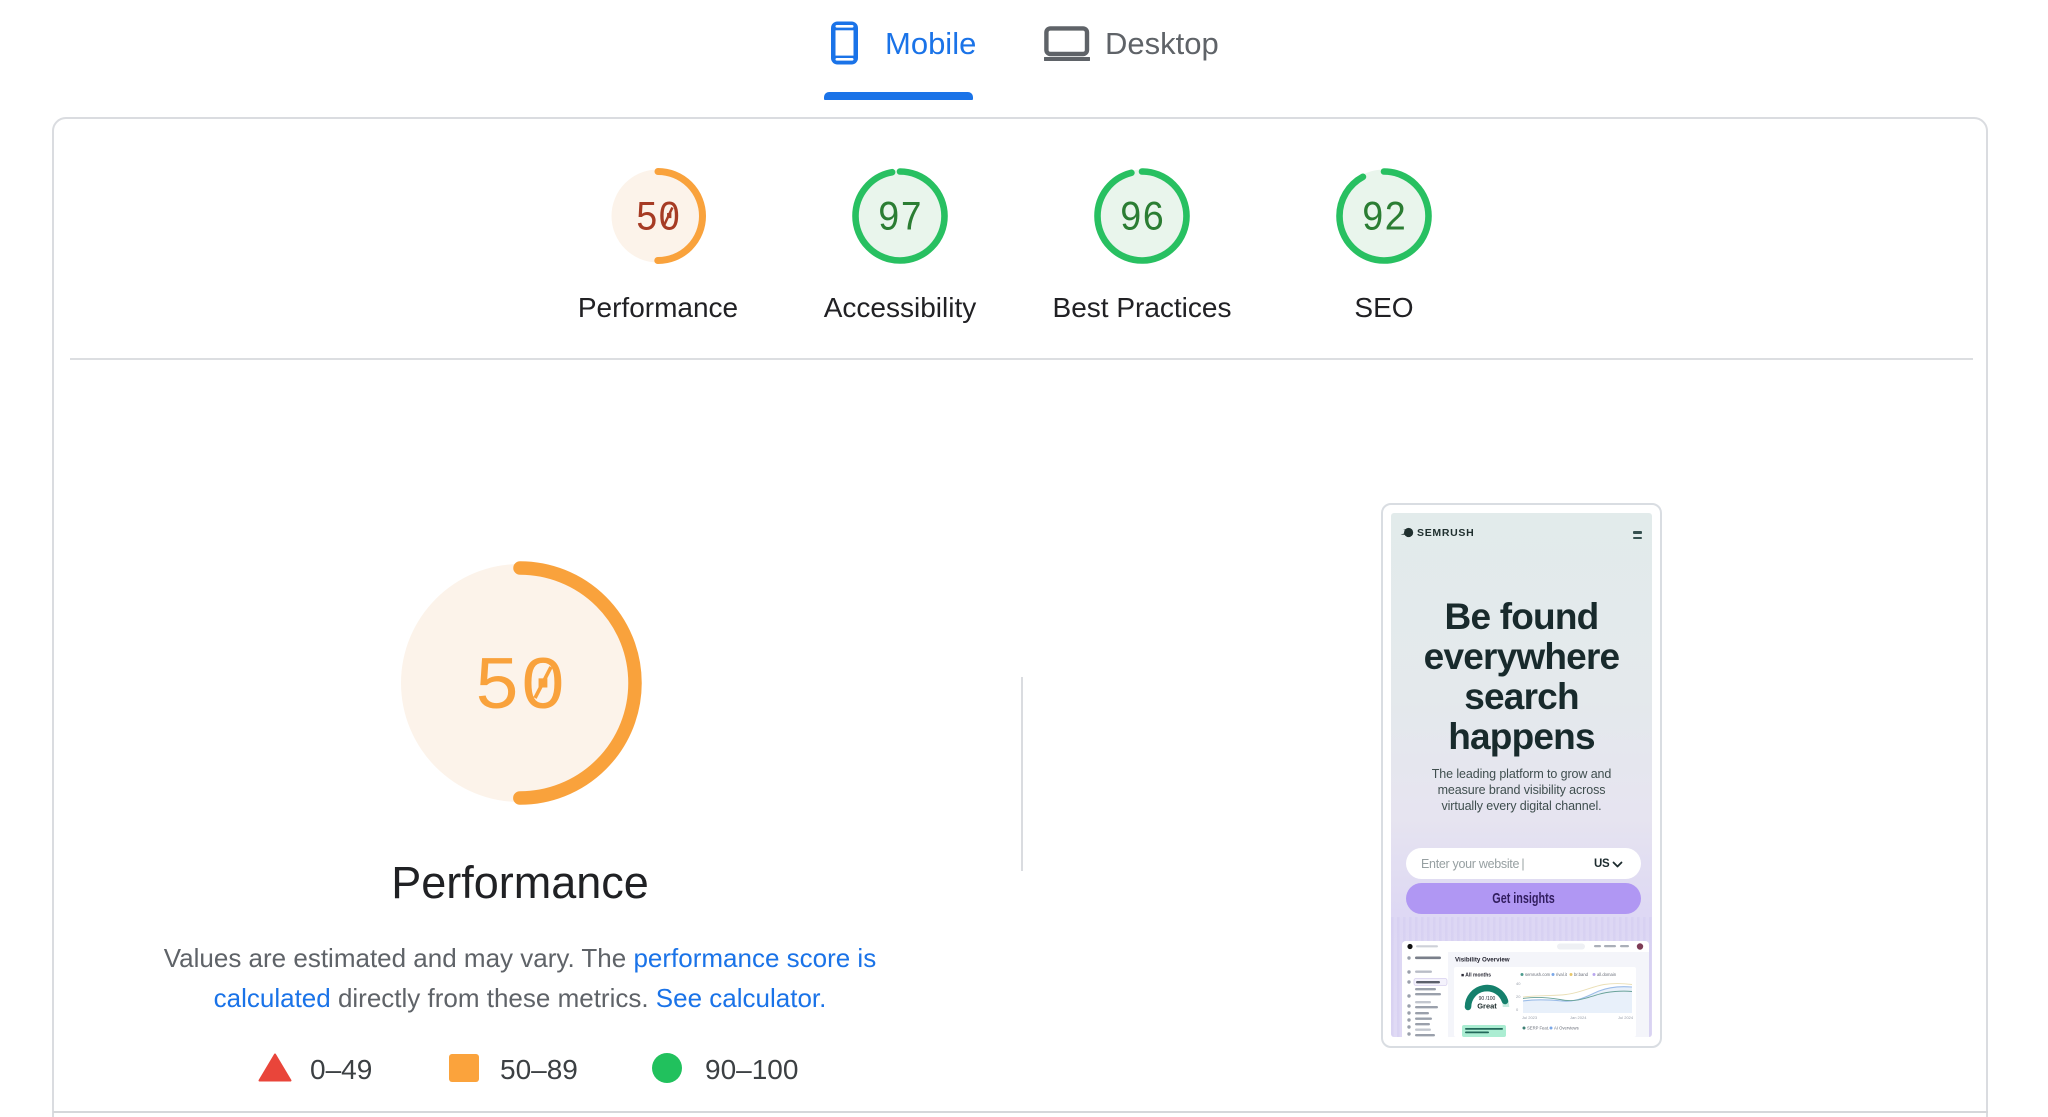  I want to click on svg-text: rival.it, so click(1562, 974).